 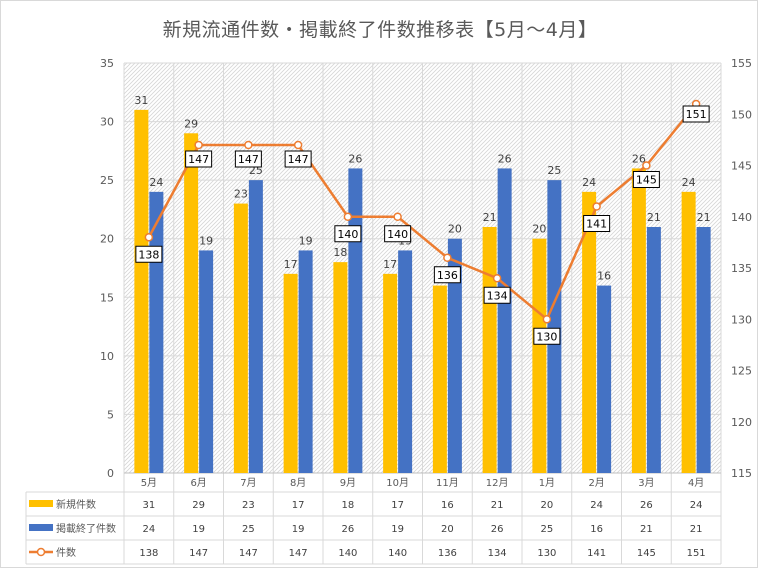 I want to click on x-axis-tick-label: 6月, so click(x=198, y=483).